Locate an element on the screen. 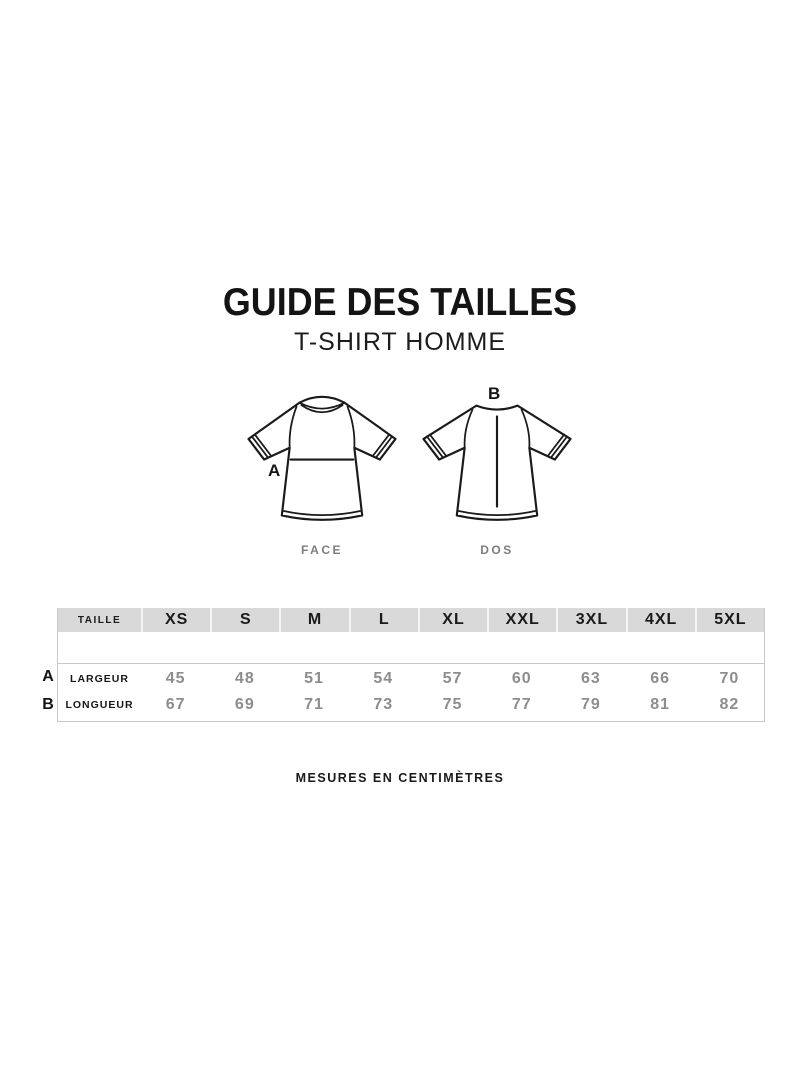  back-view-label: DOS is located at coordinates (497, 550).